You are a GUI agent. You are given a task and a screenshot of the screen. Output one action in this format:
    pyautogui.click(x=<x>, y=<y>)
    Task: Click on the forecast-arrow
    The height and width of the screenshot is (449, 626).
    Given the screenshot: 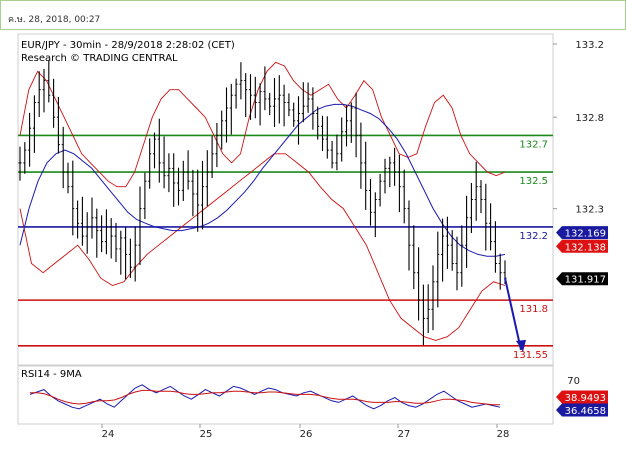 What is the action you would take?
    pyautogui.click(x=515, y=314)
    